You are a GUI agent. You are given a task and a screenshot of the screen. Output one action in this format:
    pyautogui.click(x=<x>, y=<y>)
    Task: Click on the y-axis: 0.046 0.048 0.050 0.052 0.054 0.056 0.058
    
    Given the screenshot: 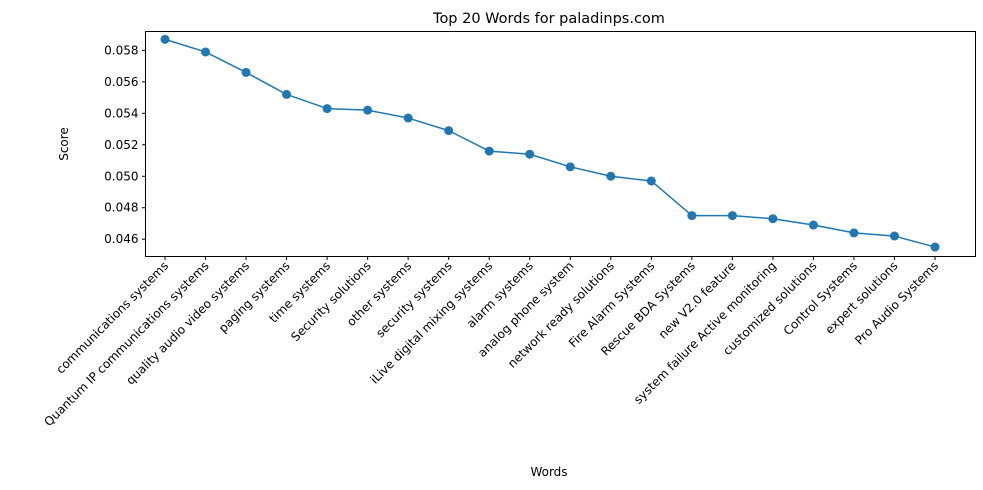 What is the action you would take?
    pyautogui.click(x=125, y=144)
    